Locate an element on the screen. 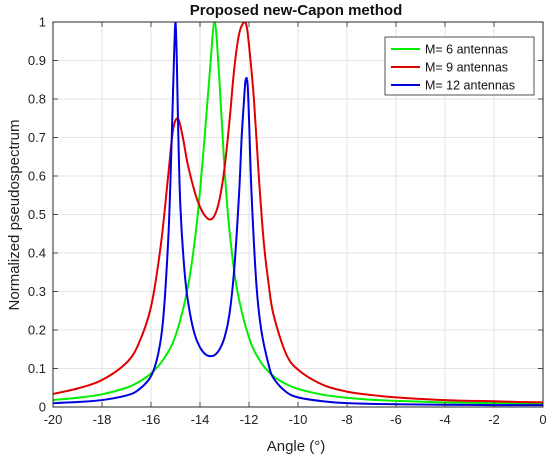  y-tick-label: 0.7 is located at coordinates (37, 137).